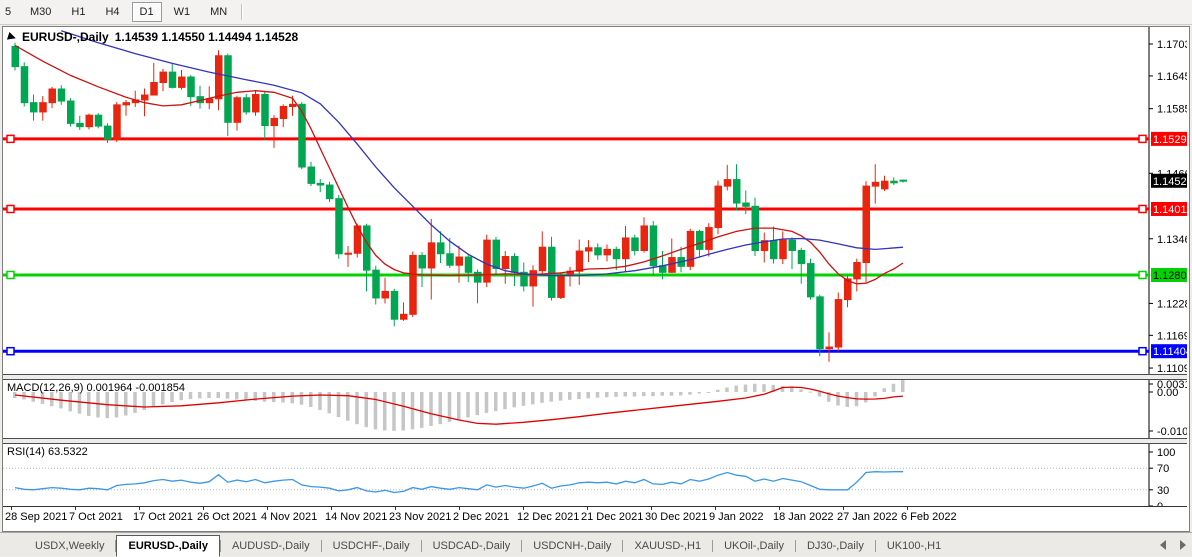 This screenshot has height=557, width=1192. What do you see at coordinates (70, 546) in the screenshot?
I see `chart-tab-usdx-weekly: USDX,Weekly` at bounding box center [70, 546].